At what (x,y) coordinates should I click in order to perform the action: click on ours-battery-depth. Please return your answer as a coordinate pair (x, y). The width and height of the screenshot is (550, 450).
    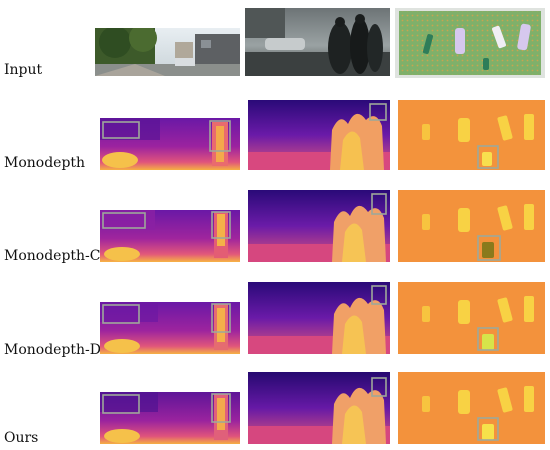
    Looking at the image, I should click on (471, 408).